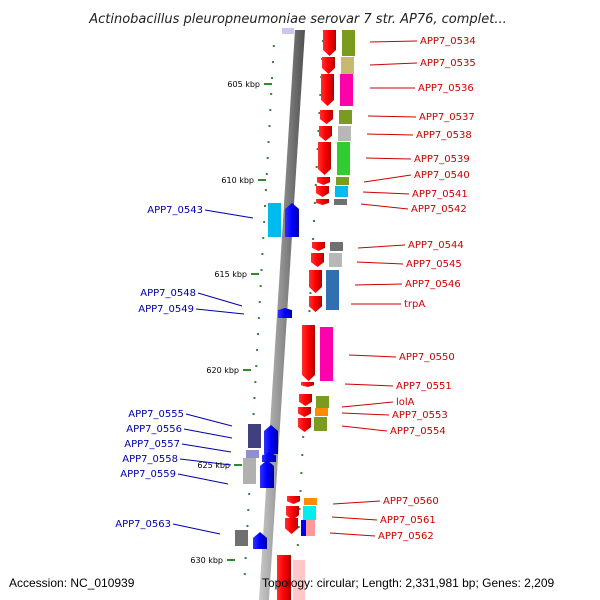 The image size is (600, 600). What do you see at coordinates (447, 117) in the screenshot?
I see `forward-gene-label: APP7_0537` at bounding box center [447, 117].